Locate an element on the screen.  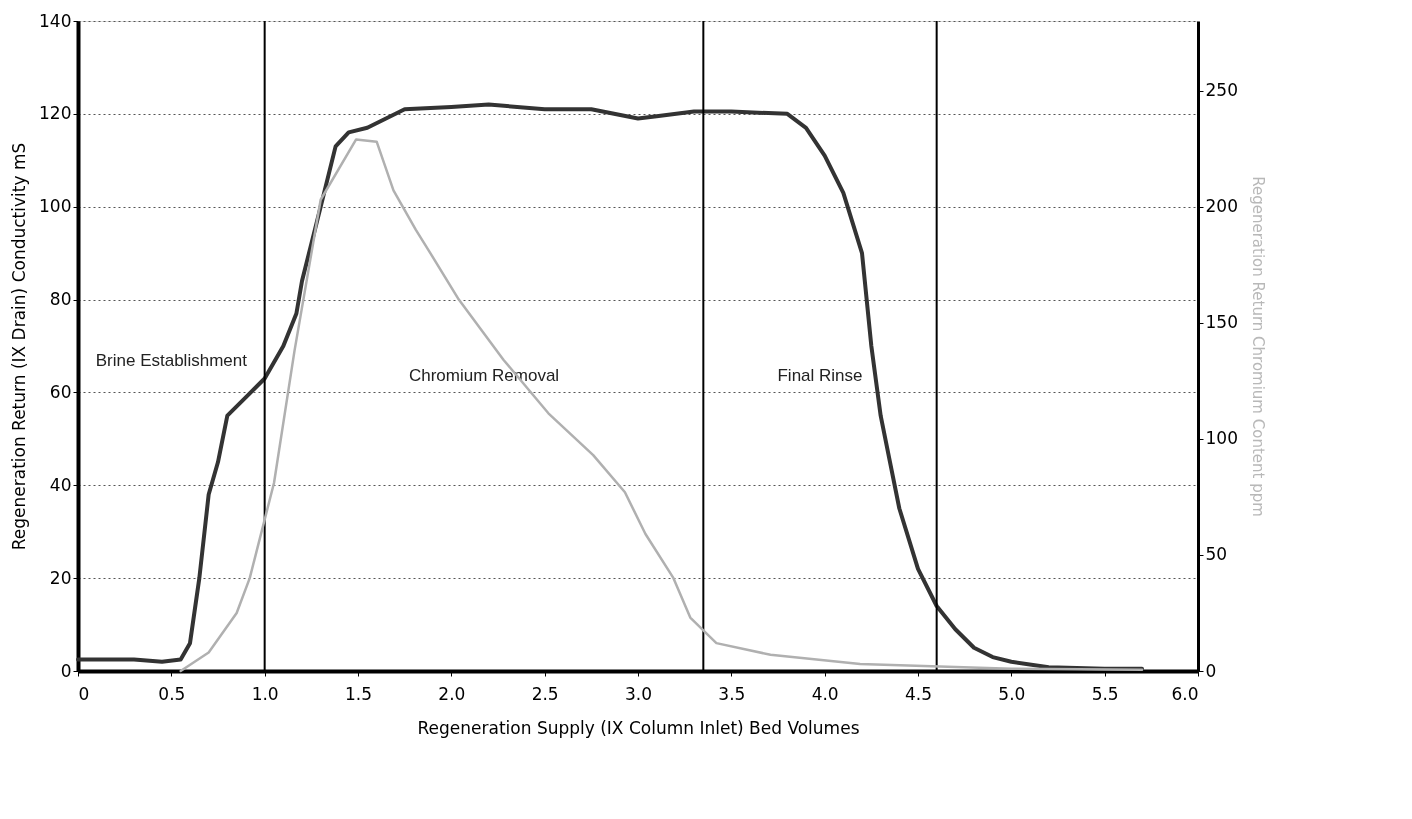
y-tick-label: 140 is located at coordinates (55, 20).